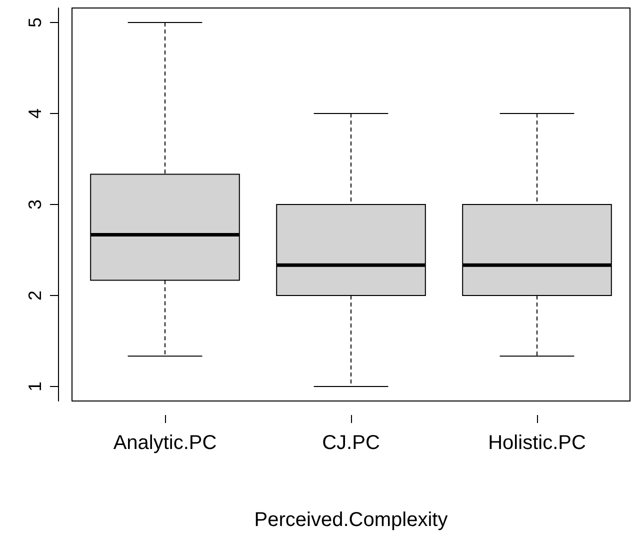 The image size is (640, 535). What do you see at coordinates (35, 23) in the screenshot?
I see `y-tick-label: 5` at bounding box center [35, 23].